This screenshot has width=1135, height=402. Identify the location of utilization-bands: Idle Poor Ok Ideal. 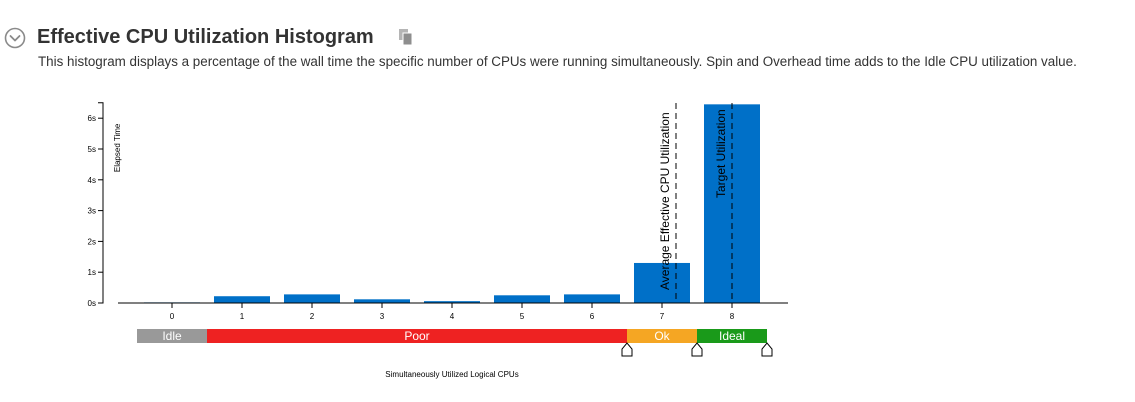
(452, 336).